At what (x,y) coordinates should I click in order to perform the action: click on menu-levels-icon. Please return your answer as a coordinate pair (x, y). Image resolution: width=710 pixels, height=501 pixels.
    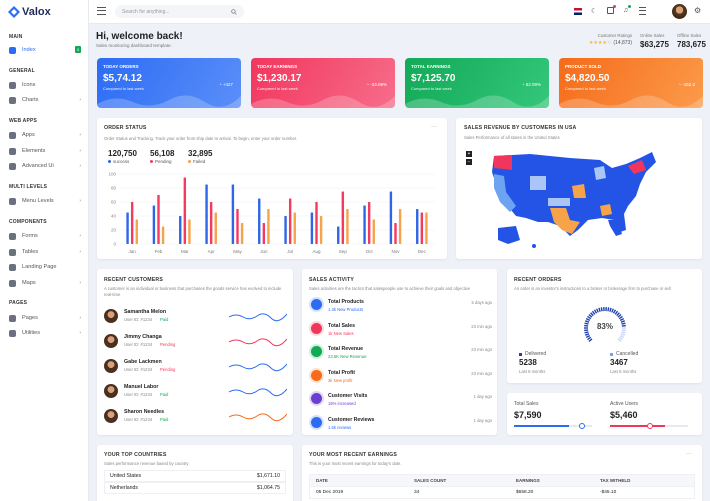
    Looking at the image, I should click on (12, 201).